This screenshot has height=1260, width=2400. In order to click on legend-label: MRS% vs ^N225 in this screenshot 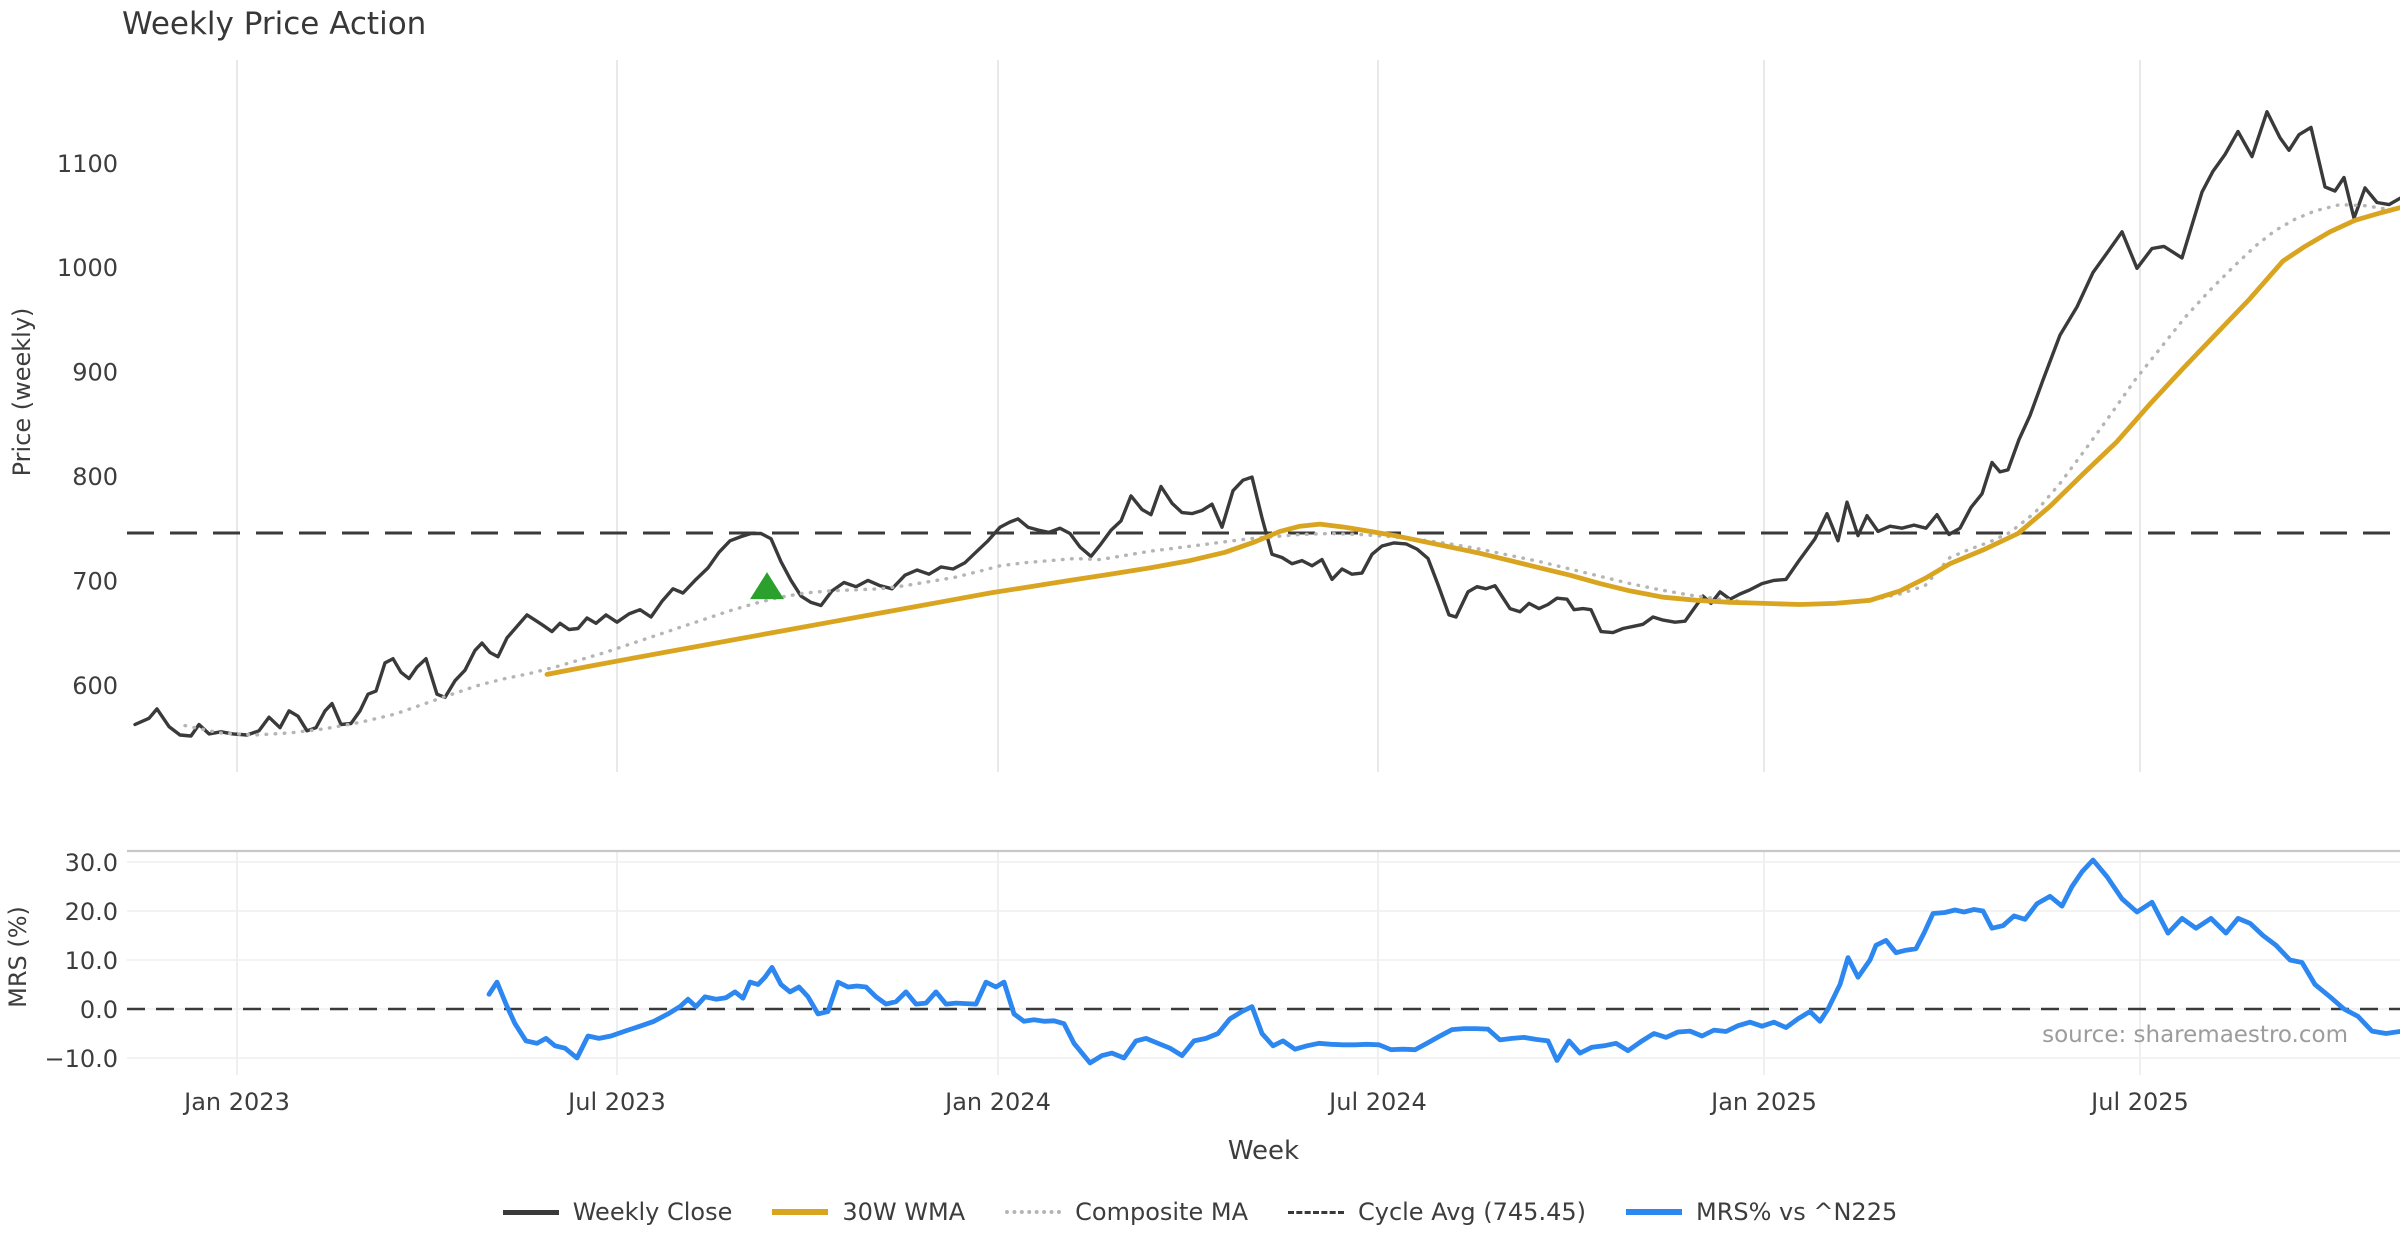, I will do `click(1796, 1212)`.